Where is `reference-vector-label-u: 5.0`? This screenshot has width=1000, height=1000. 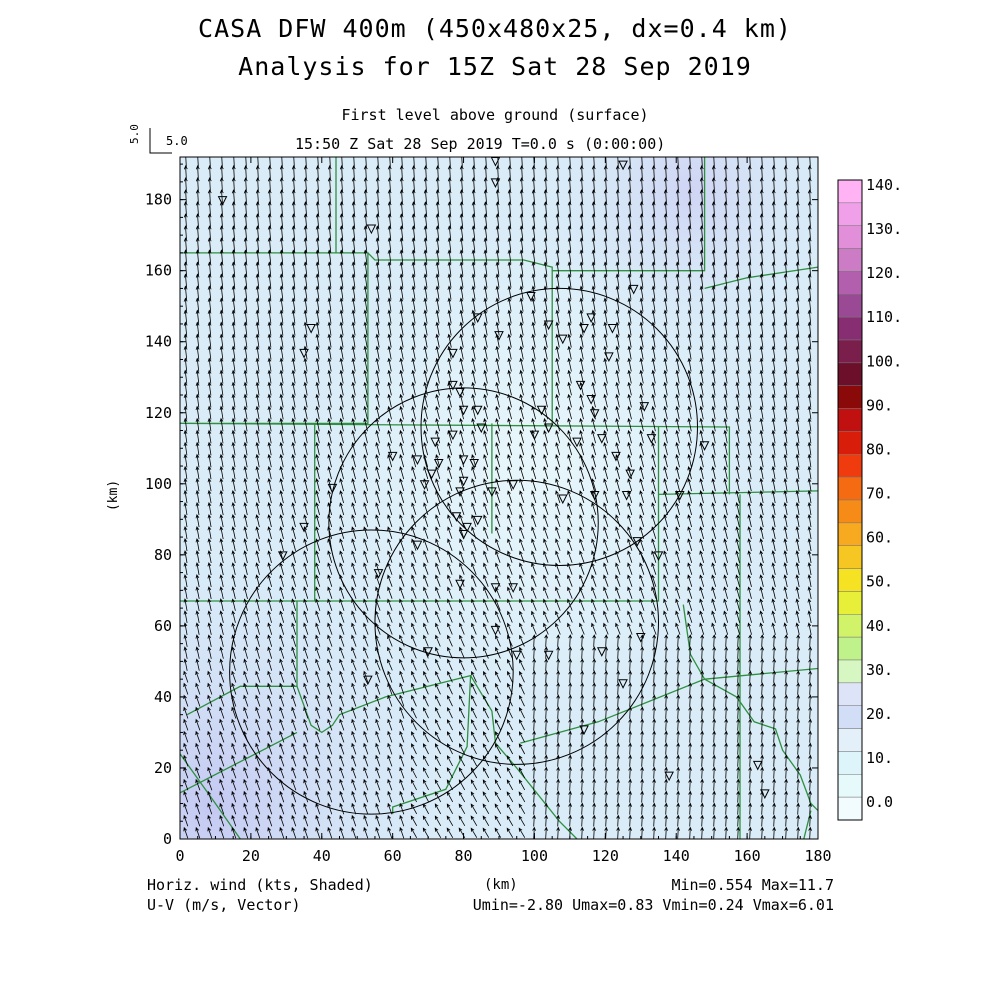
reference-vector-label-u: 5.0 is located at coordinates (177, 141).